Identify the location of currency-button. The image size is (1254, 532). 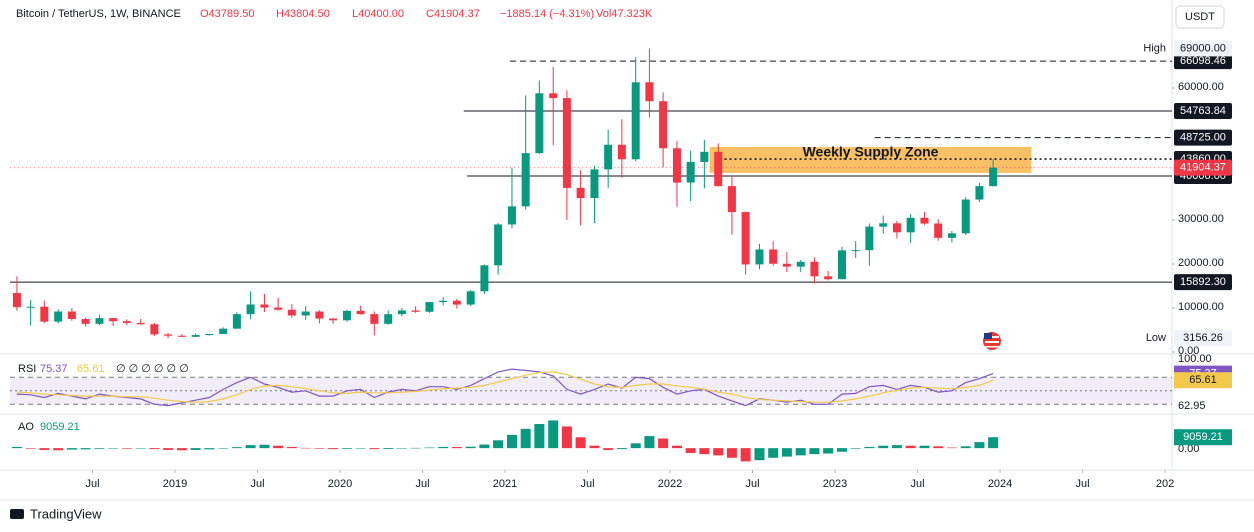
(1200, 17).